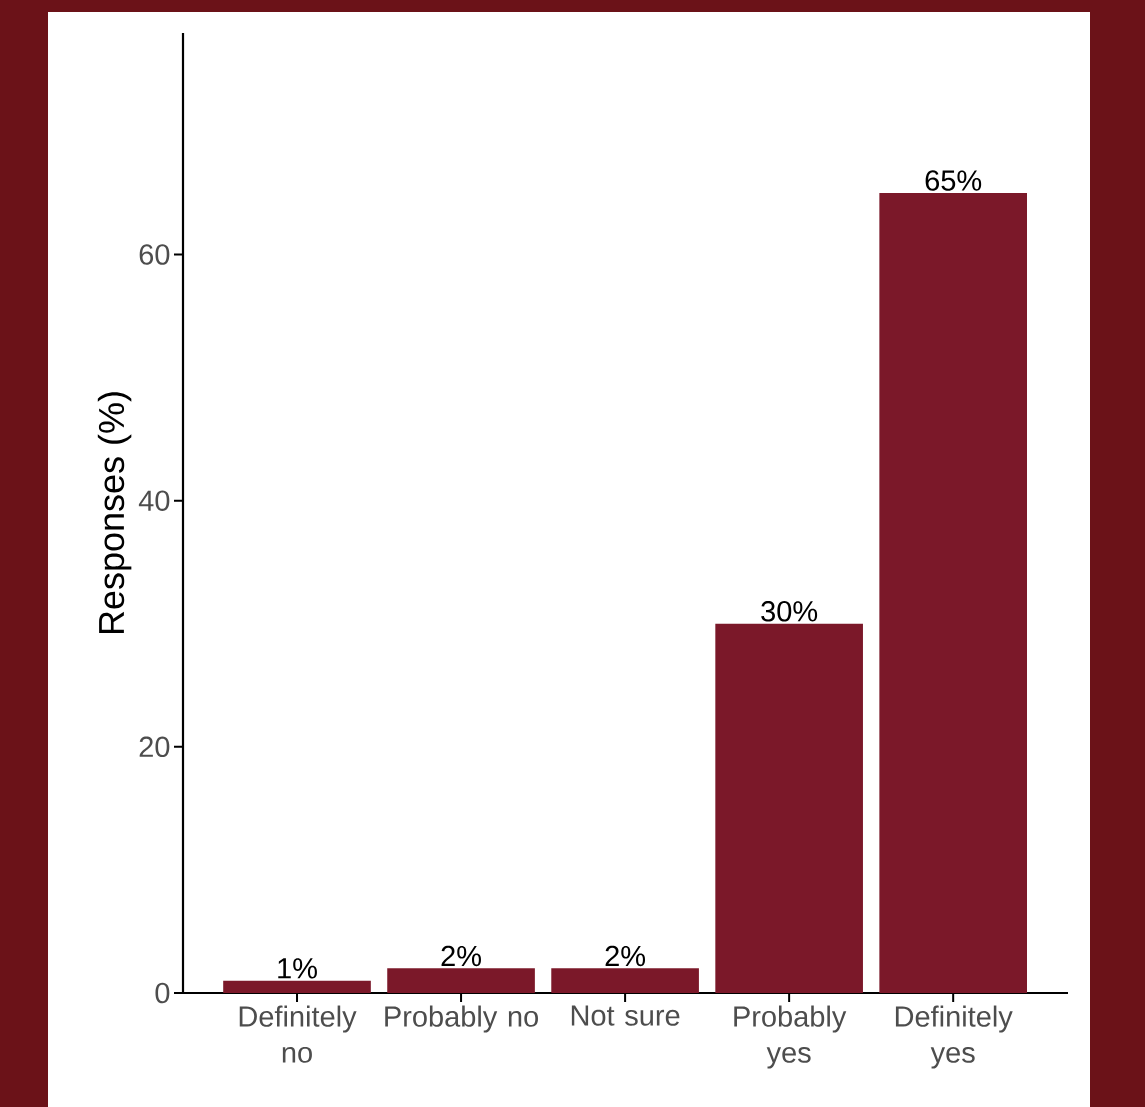  I want to click on x-tick-label: Probably no, so click(461, 1019).